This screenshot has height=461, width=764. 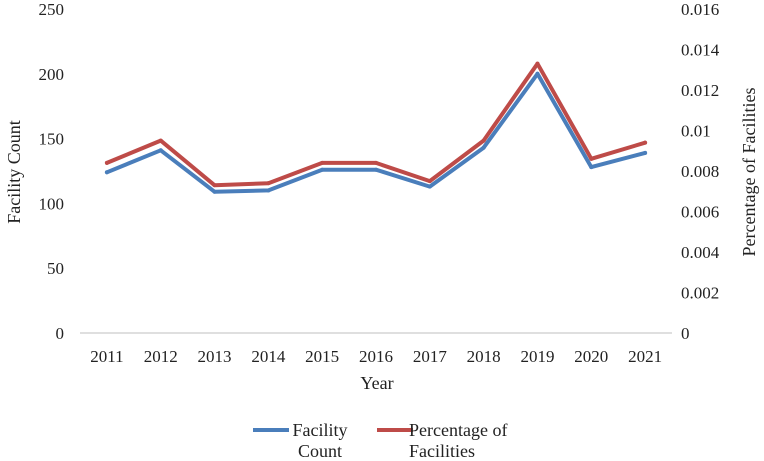 I want to click on x-axis-title: Year, so click(x=376, y=383).